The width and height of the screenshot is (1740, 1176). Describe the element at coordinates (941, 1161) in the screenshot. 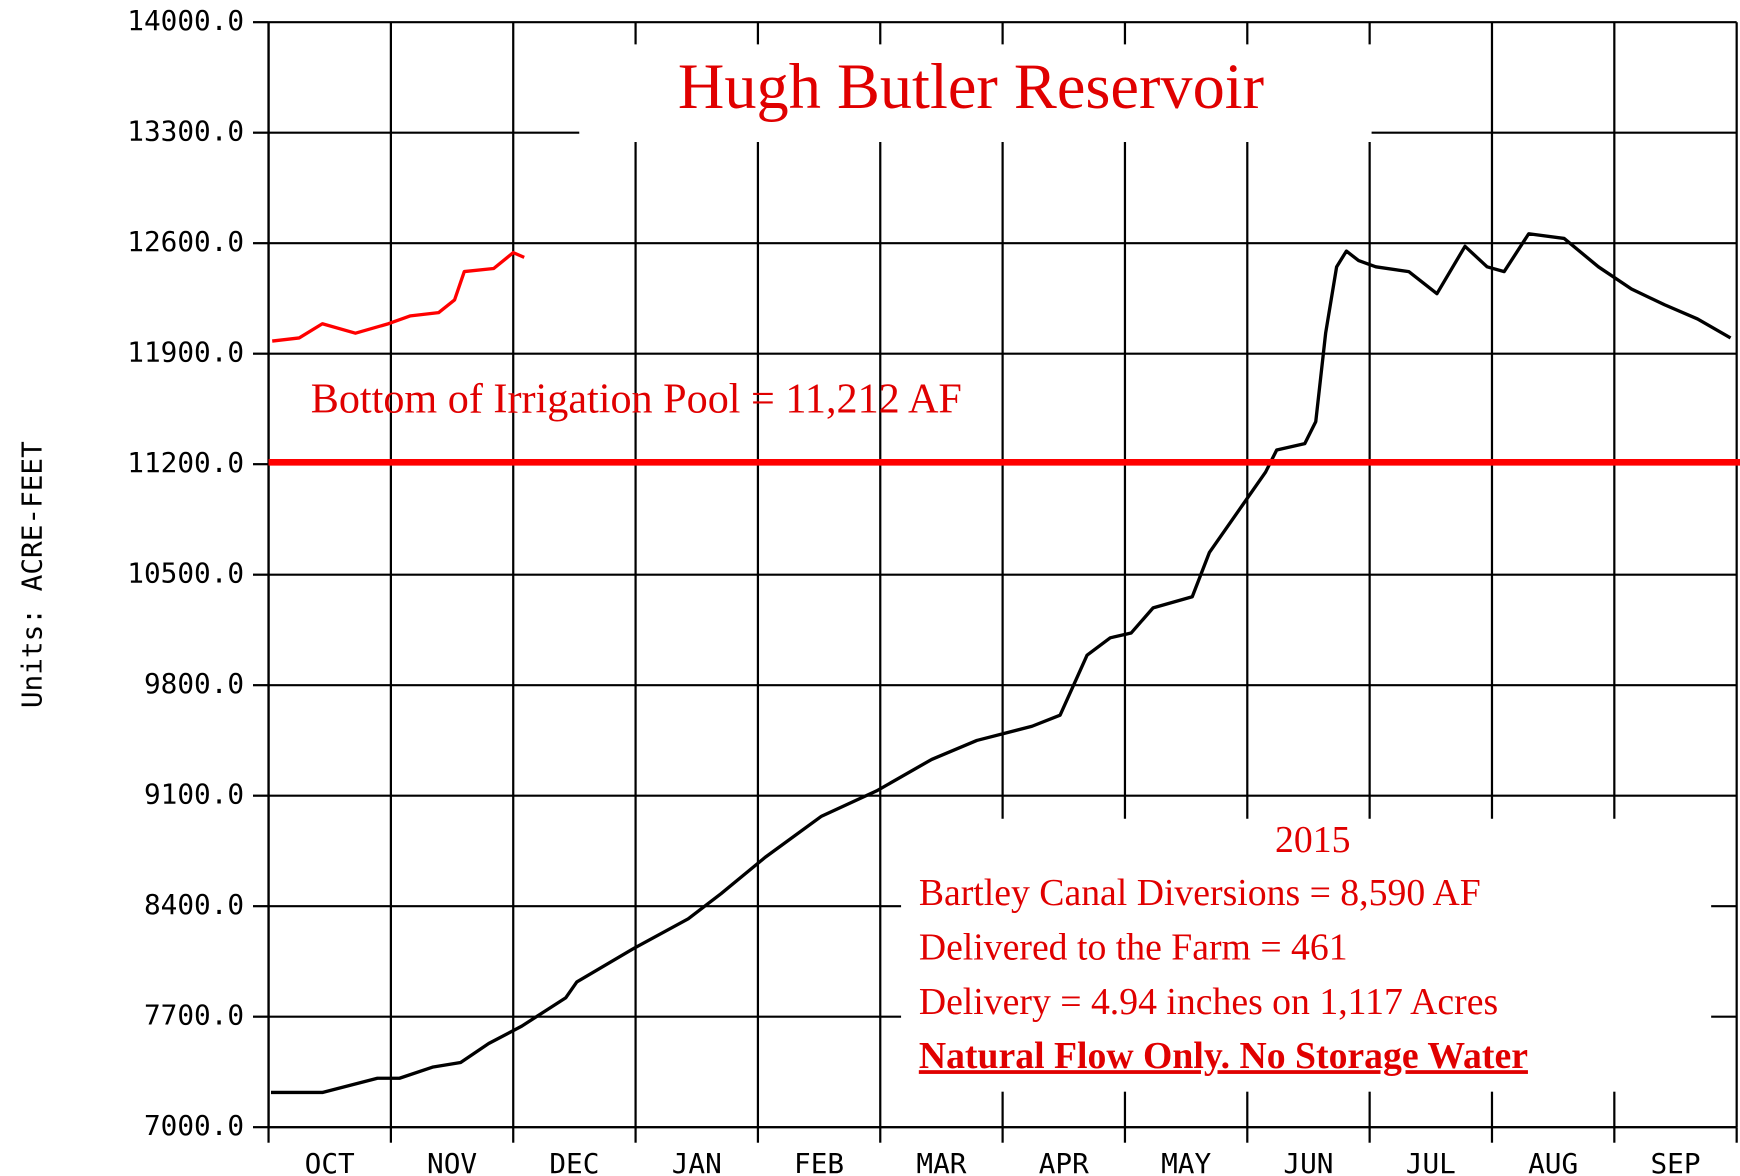

I see `x-tick-label: MAR` at that location.